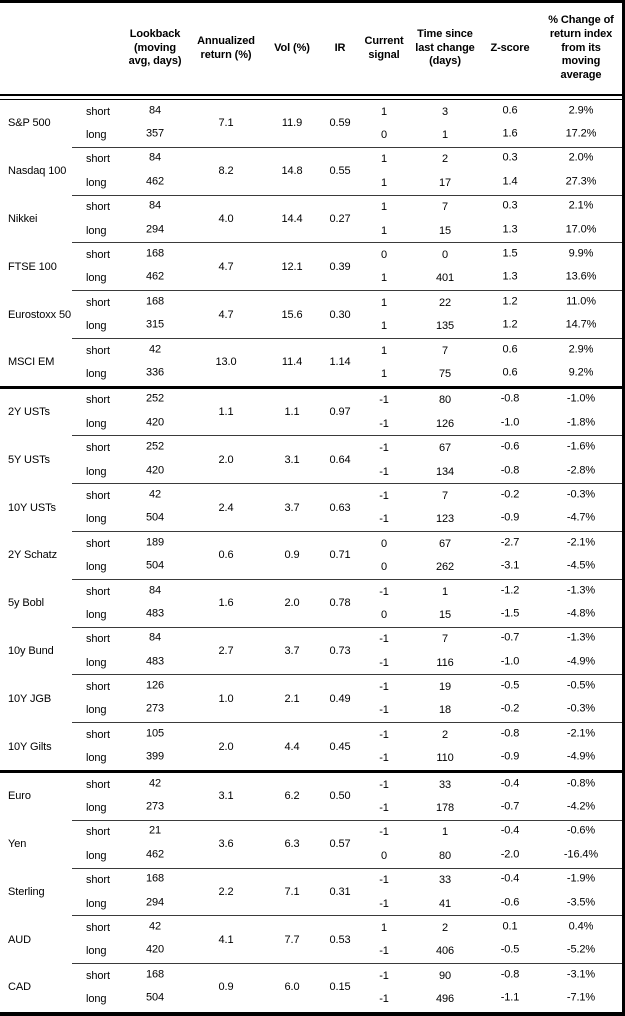  What do you see at coordinates (155, 949) in the screenshot?
I see `lookback-long: 420` at bounding box center [155, 949].